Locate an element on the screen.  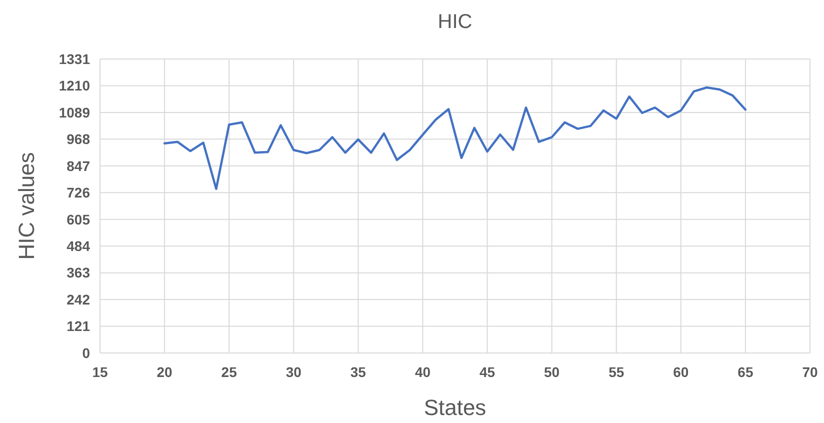
y-tick-label: 847 is located at coordinates (78, 166).